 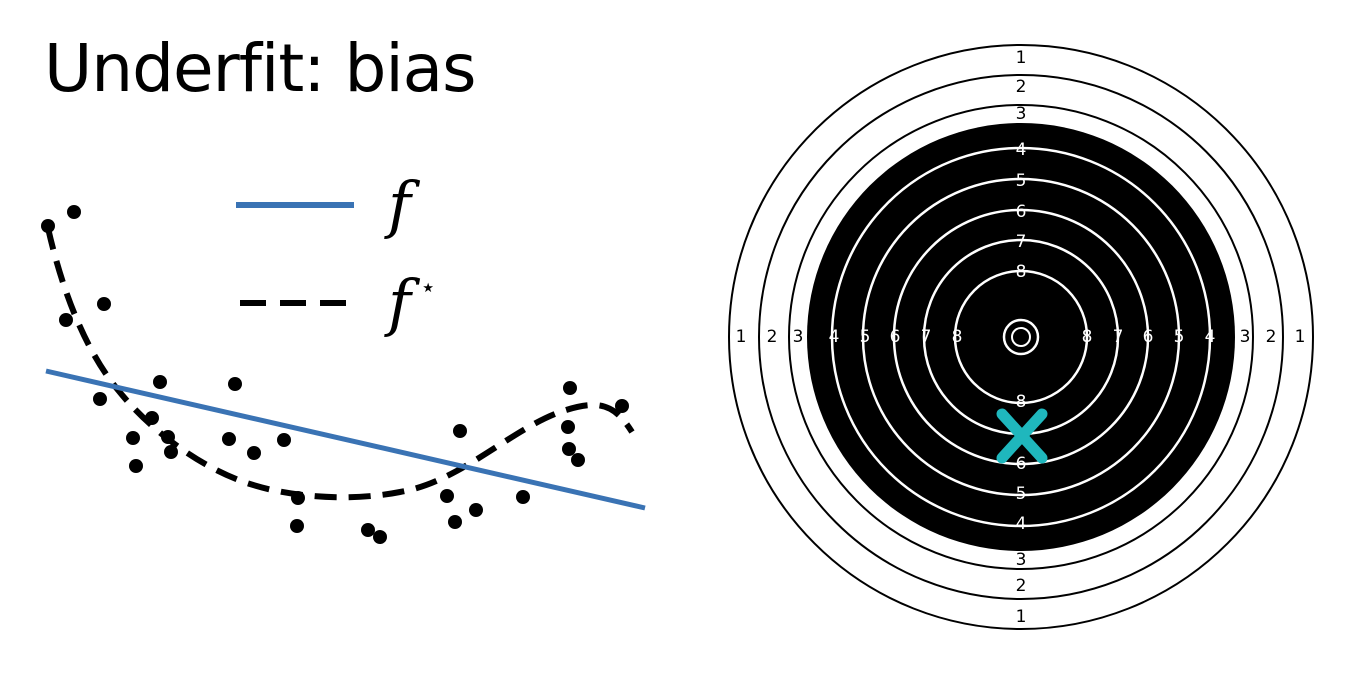 What do you see at coordinates (798, 337) in the screenshot?
I see `target-label-left: 3` at bounding box center [798, 337].